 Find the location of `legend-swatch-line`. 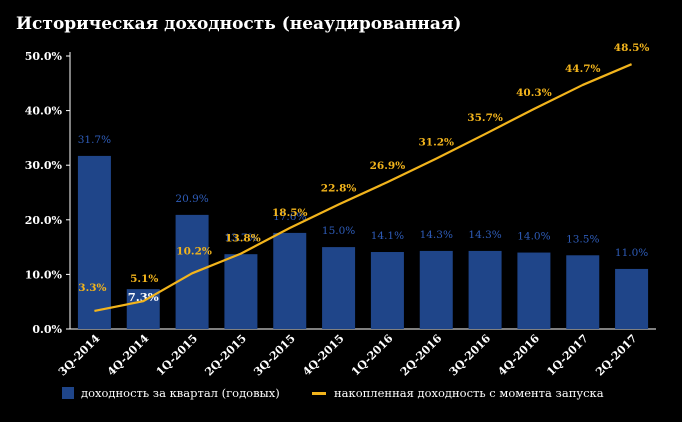

legend-swatch-line is located at coordinates (319, 393).